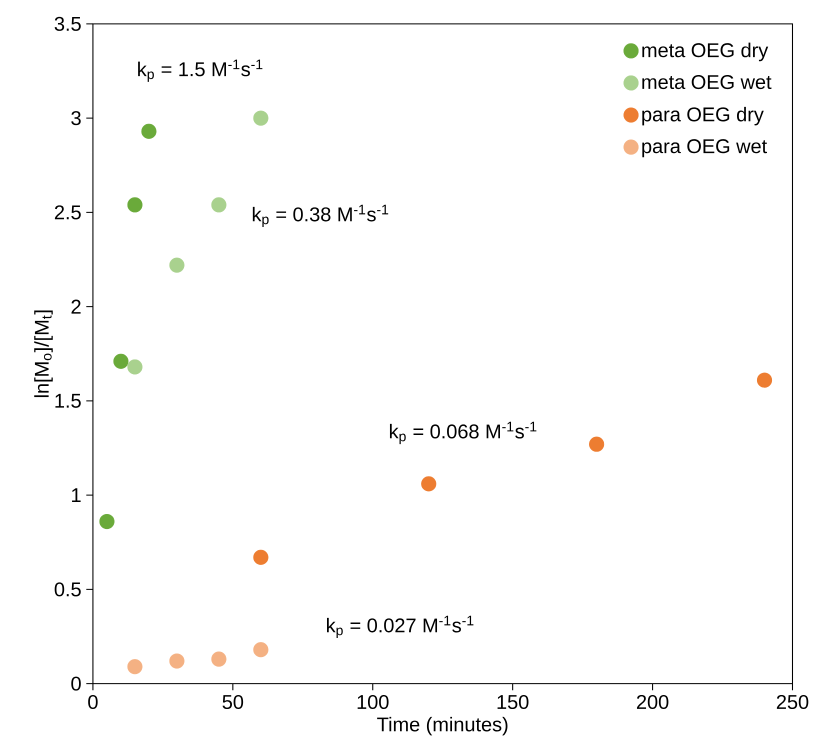  I want to click on legend-label: meta OEG wet, so click(707, 82).